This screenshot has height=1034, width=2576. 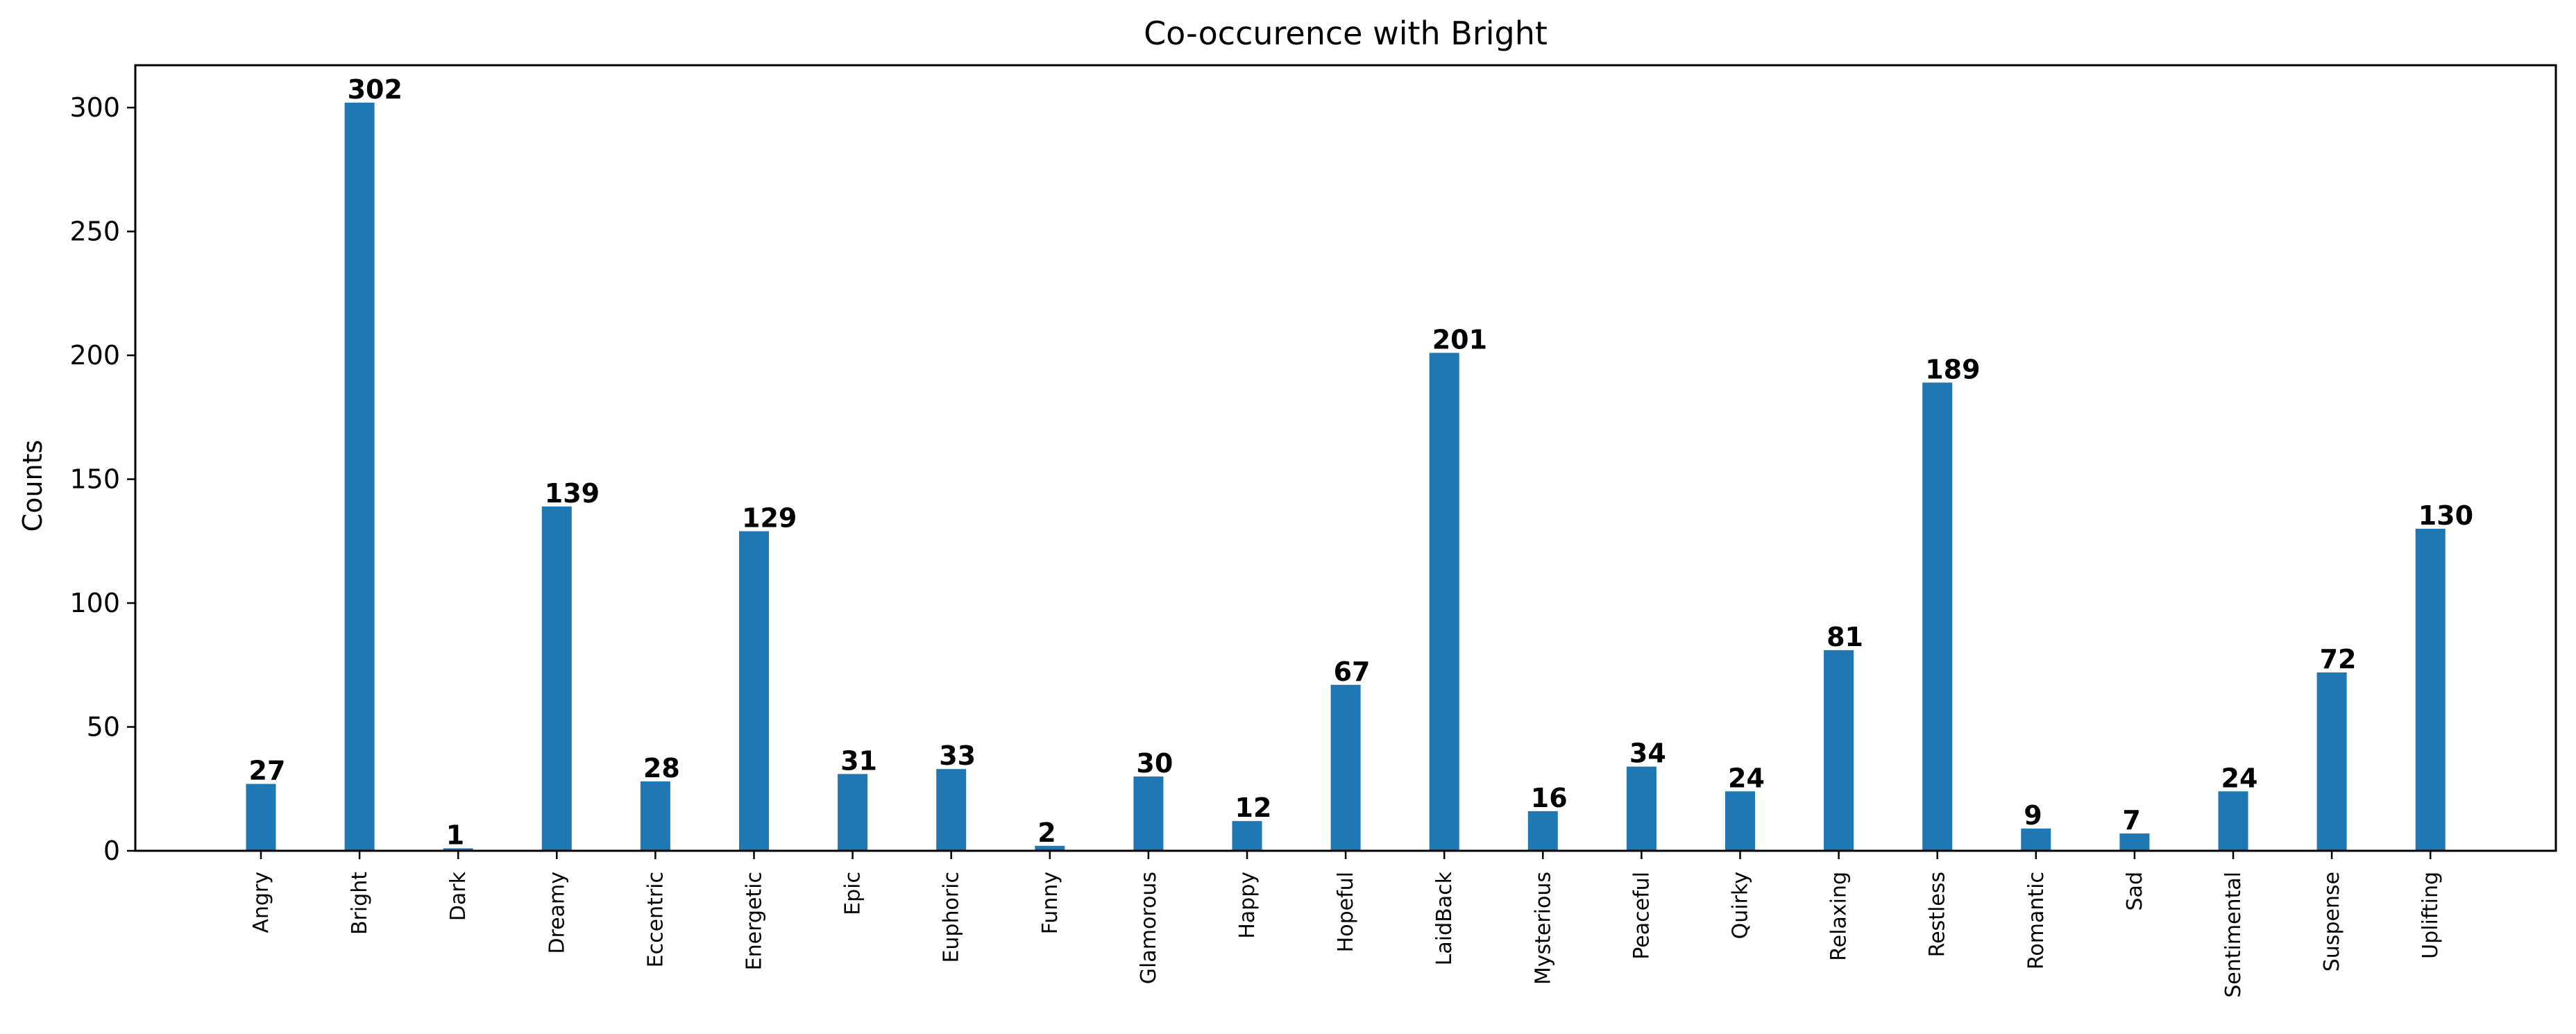 What do you see at coordinates (661, 768) in the screenshot?
I see `bar-value-label: 28` at bounding box center [661, 768].